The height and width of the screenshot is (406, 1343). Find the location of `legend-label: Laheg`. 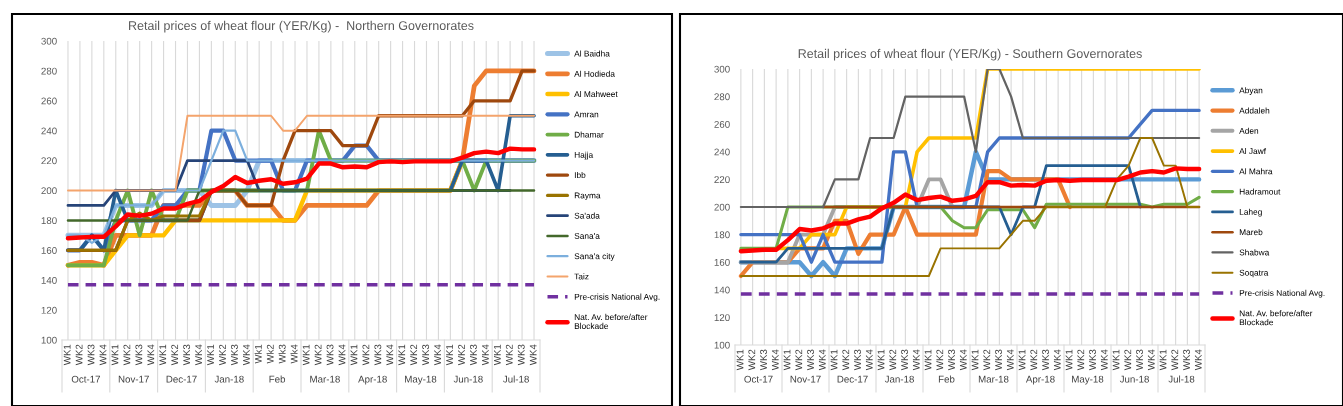

legend-label: Laheg is located at coordinates (1250, 212).